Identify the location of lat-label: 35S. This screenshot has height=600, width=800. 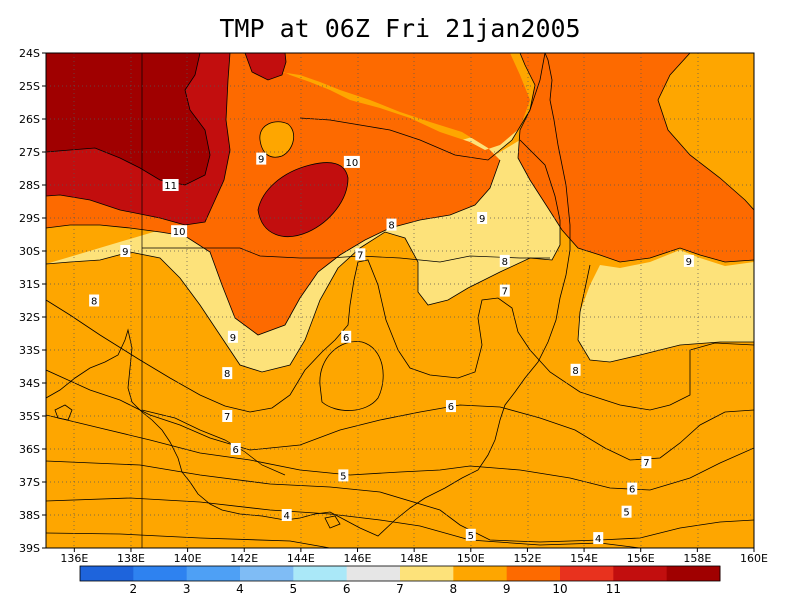
(29, 416).